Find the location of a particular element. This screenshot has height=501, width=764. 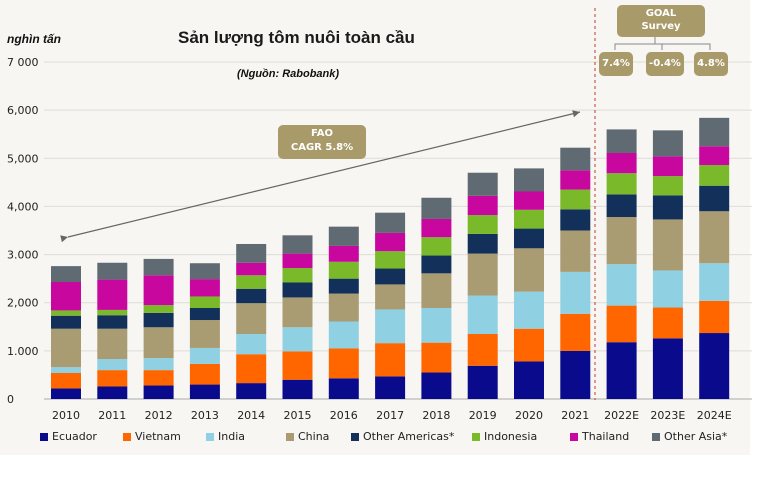

bar-stack-2021 is located at coordinates (575, 273).